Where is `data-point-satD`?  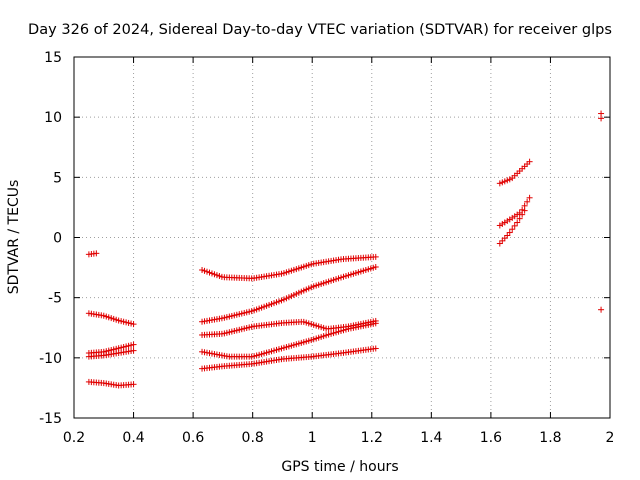
data-point-satD is located at coordinates (133, 350).